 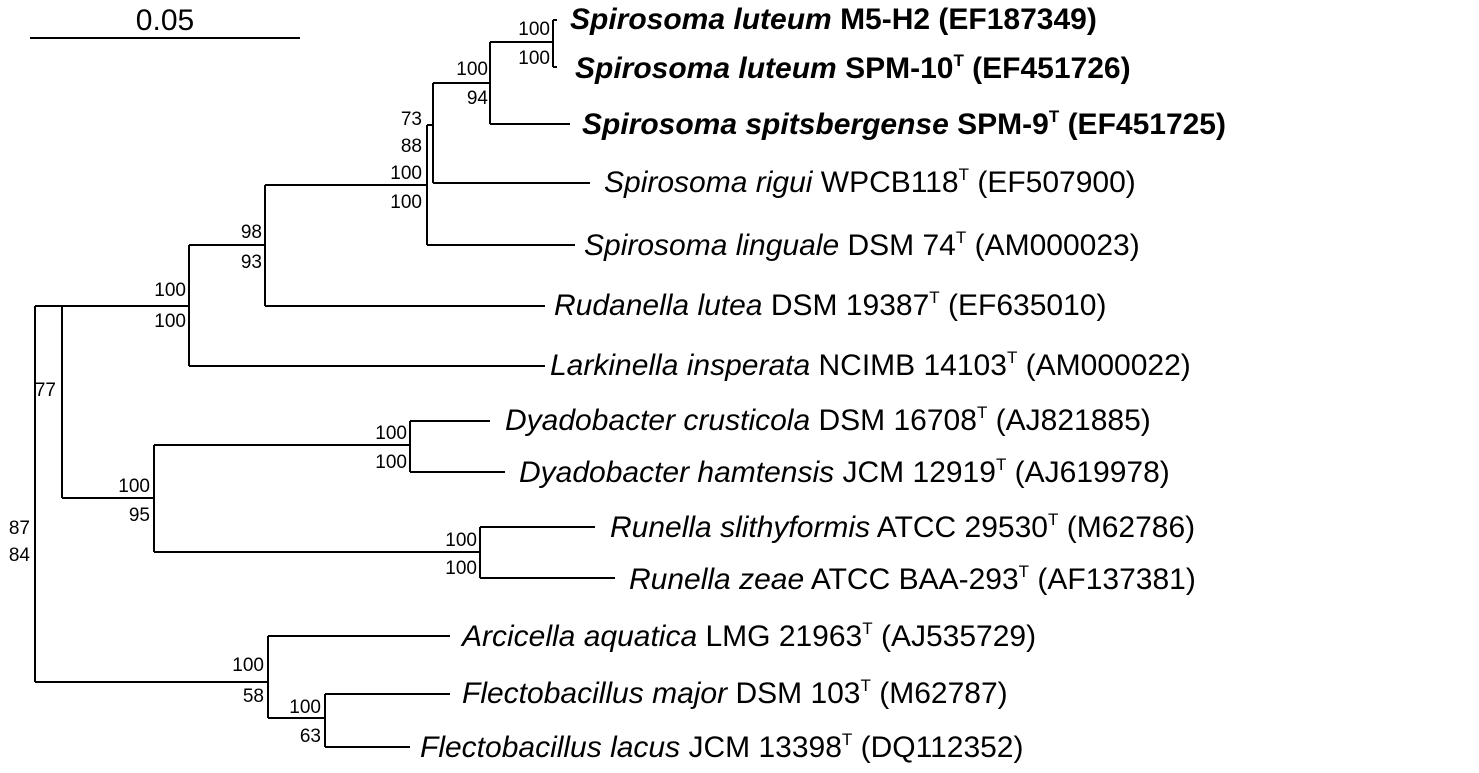 I want to click on bootstrap-dyadobacter-2: 100, so click(x=391, y=462).